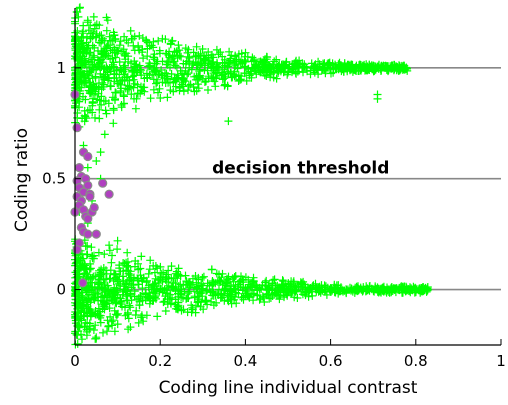  What do you see at coordinates (288, 388) in the screenshot?
I see `x-axis-title: Coding line individual contrast` at bounding box center [288, 388].